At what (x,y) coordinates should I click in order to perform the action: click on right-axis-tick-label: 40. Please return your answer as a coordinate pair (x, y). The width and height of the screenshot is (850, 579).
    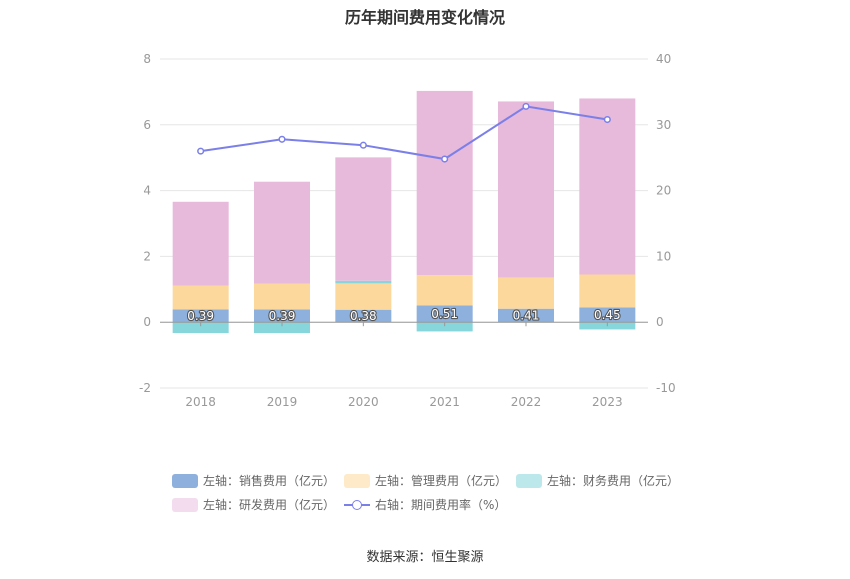
    Looking at the image, I should click on (663, 59).